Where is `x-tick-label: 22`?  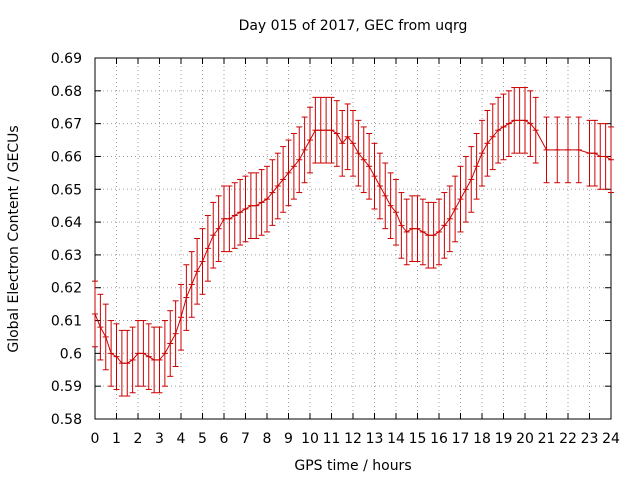 x-tick-label: 22 is located at coordinates (568, 439).